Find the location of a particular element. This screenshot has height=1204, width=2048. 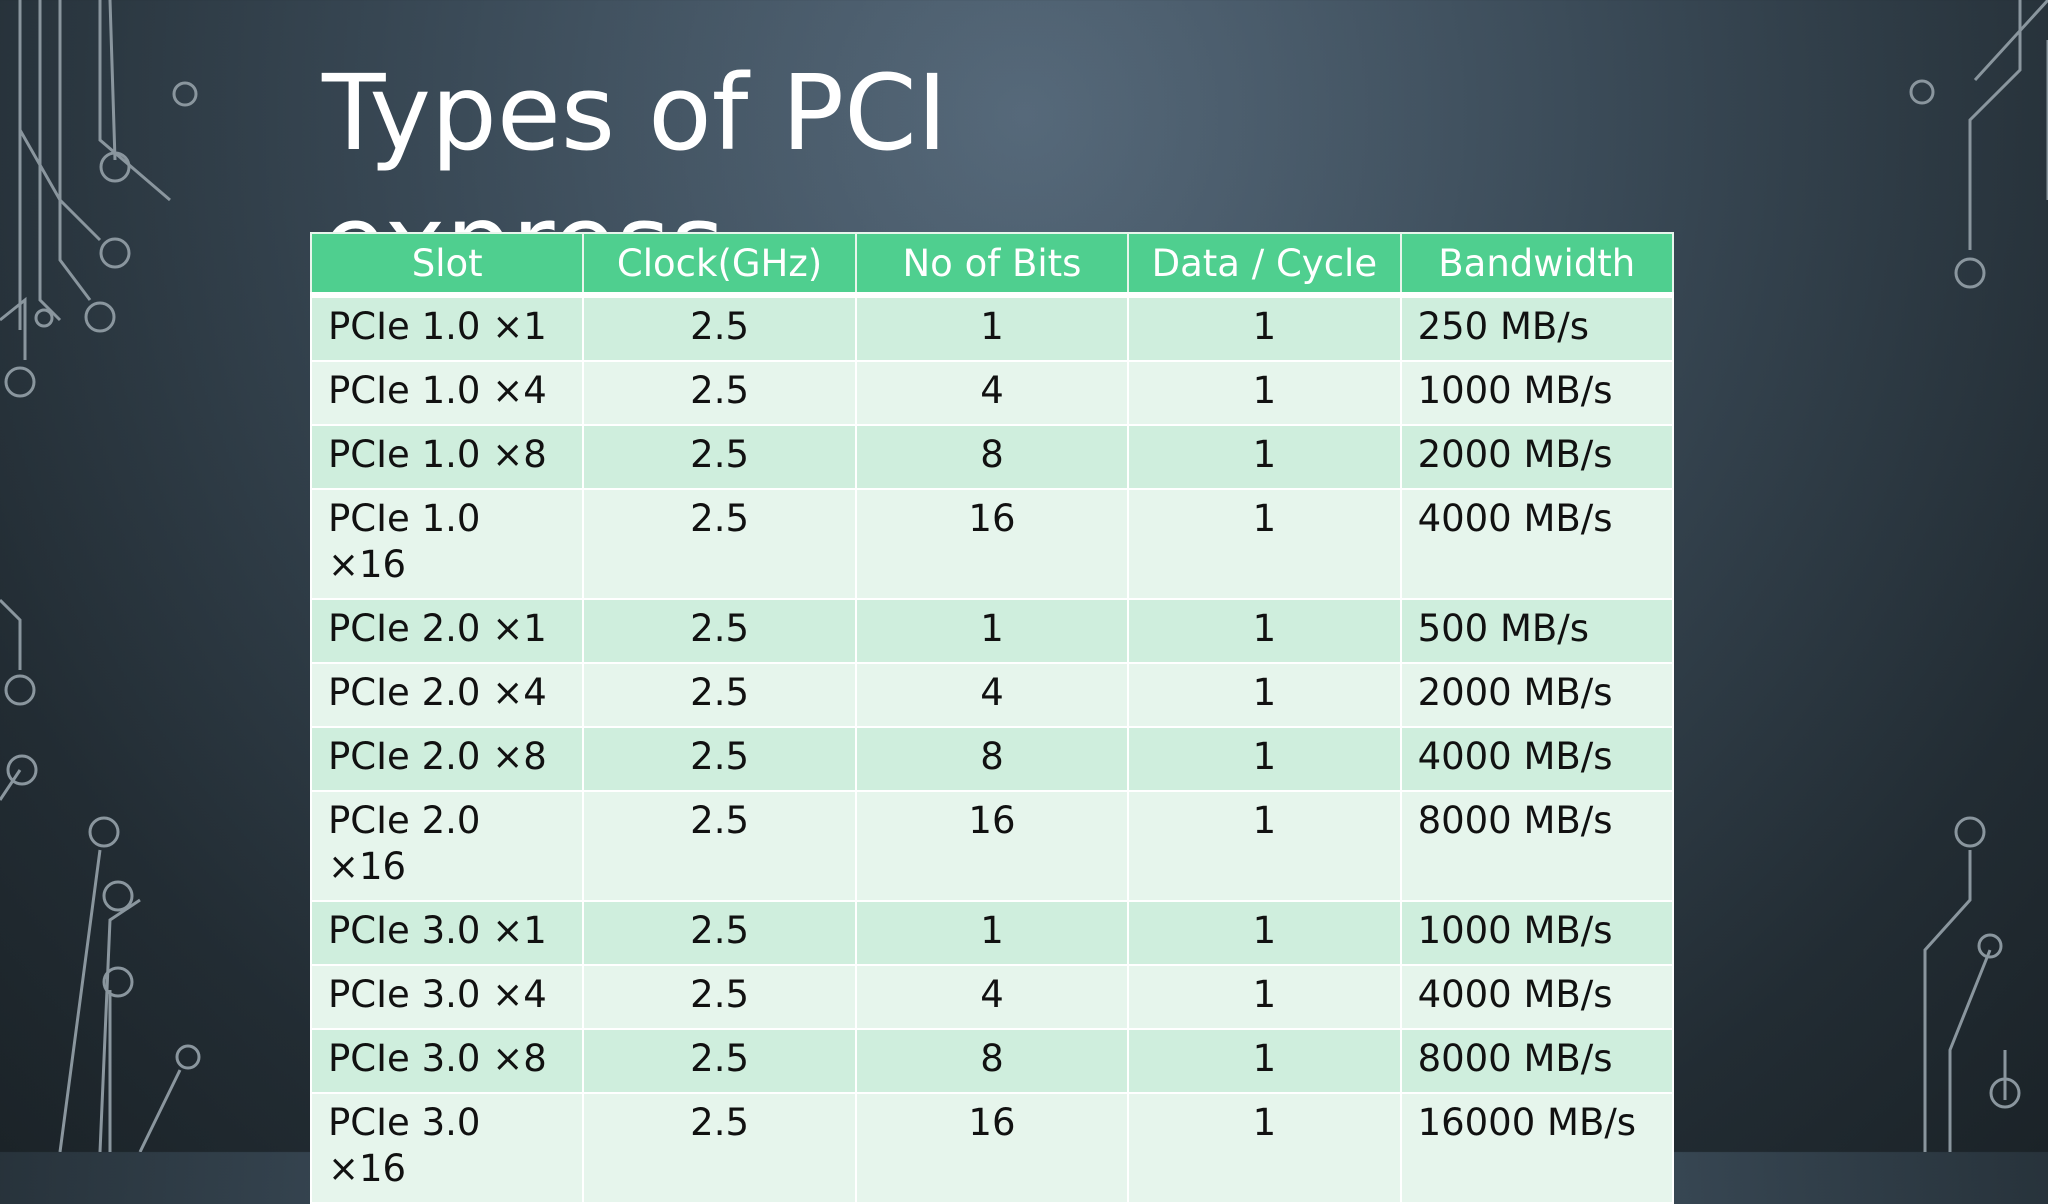

header-cell: Bandwidth is located at coordinates (1537, 265).